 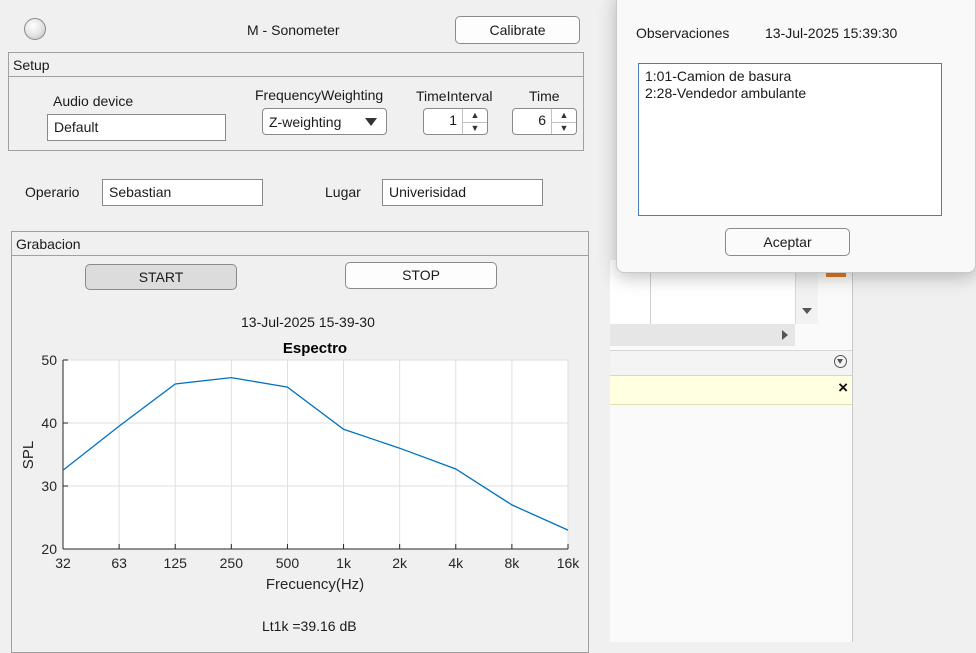 I want to click on y-tick-label: 30, so click(x=49, y=486).